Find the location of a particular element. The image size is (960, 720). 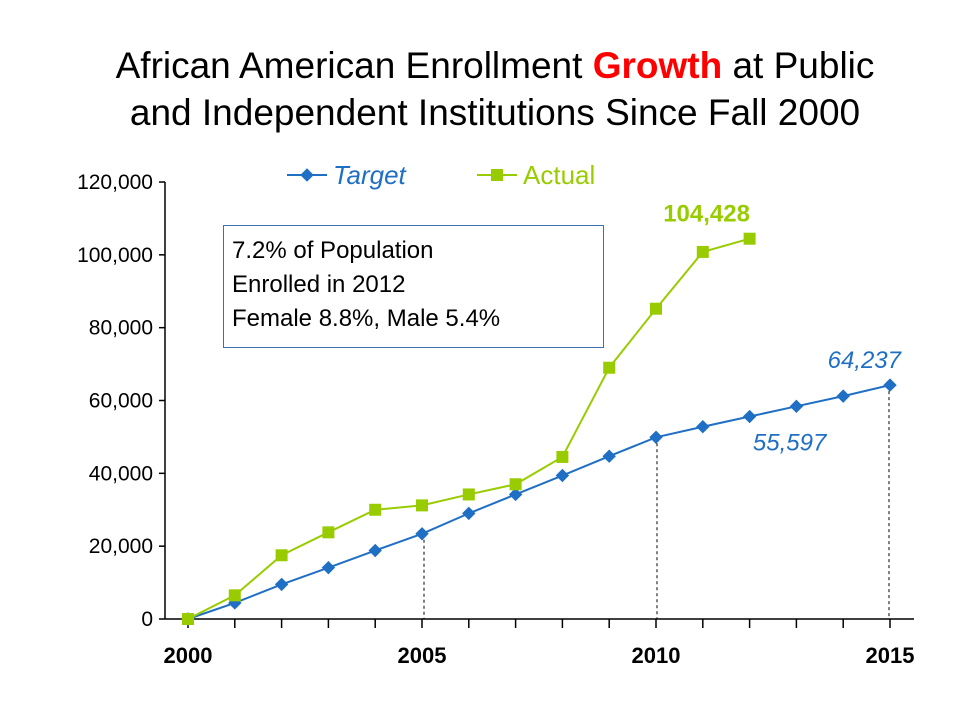

data-label: 55,597 is located at coordinates (790, 443).